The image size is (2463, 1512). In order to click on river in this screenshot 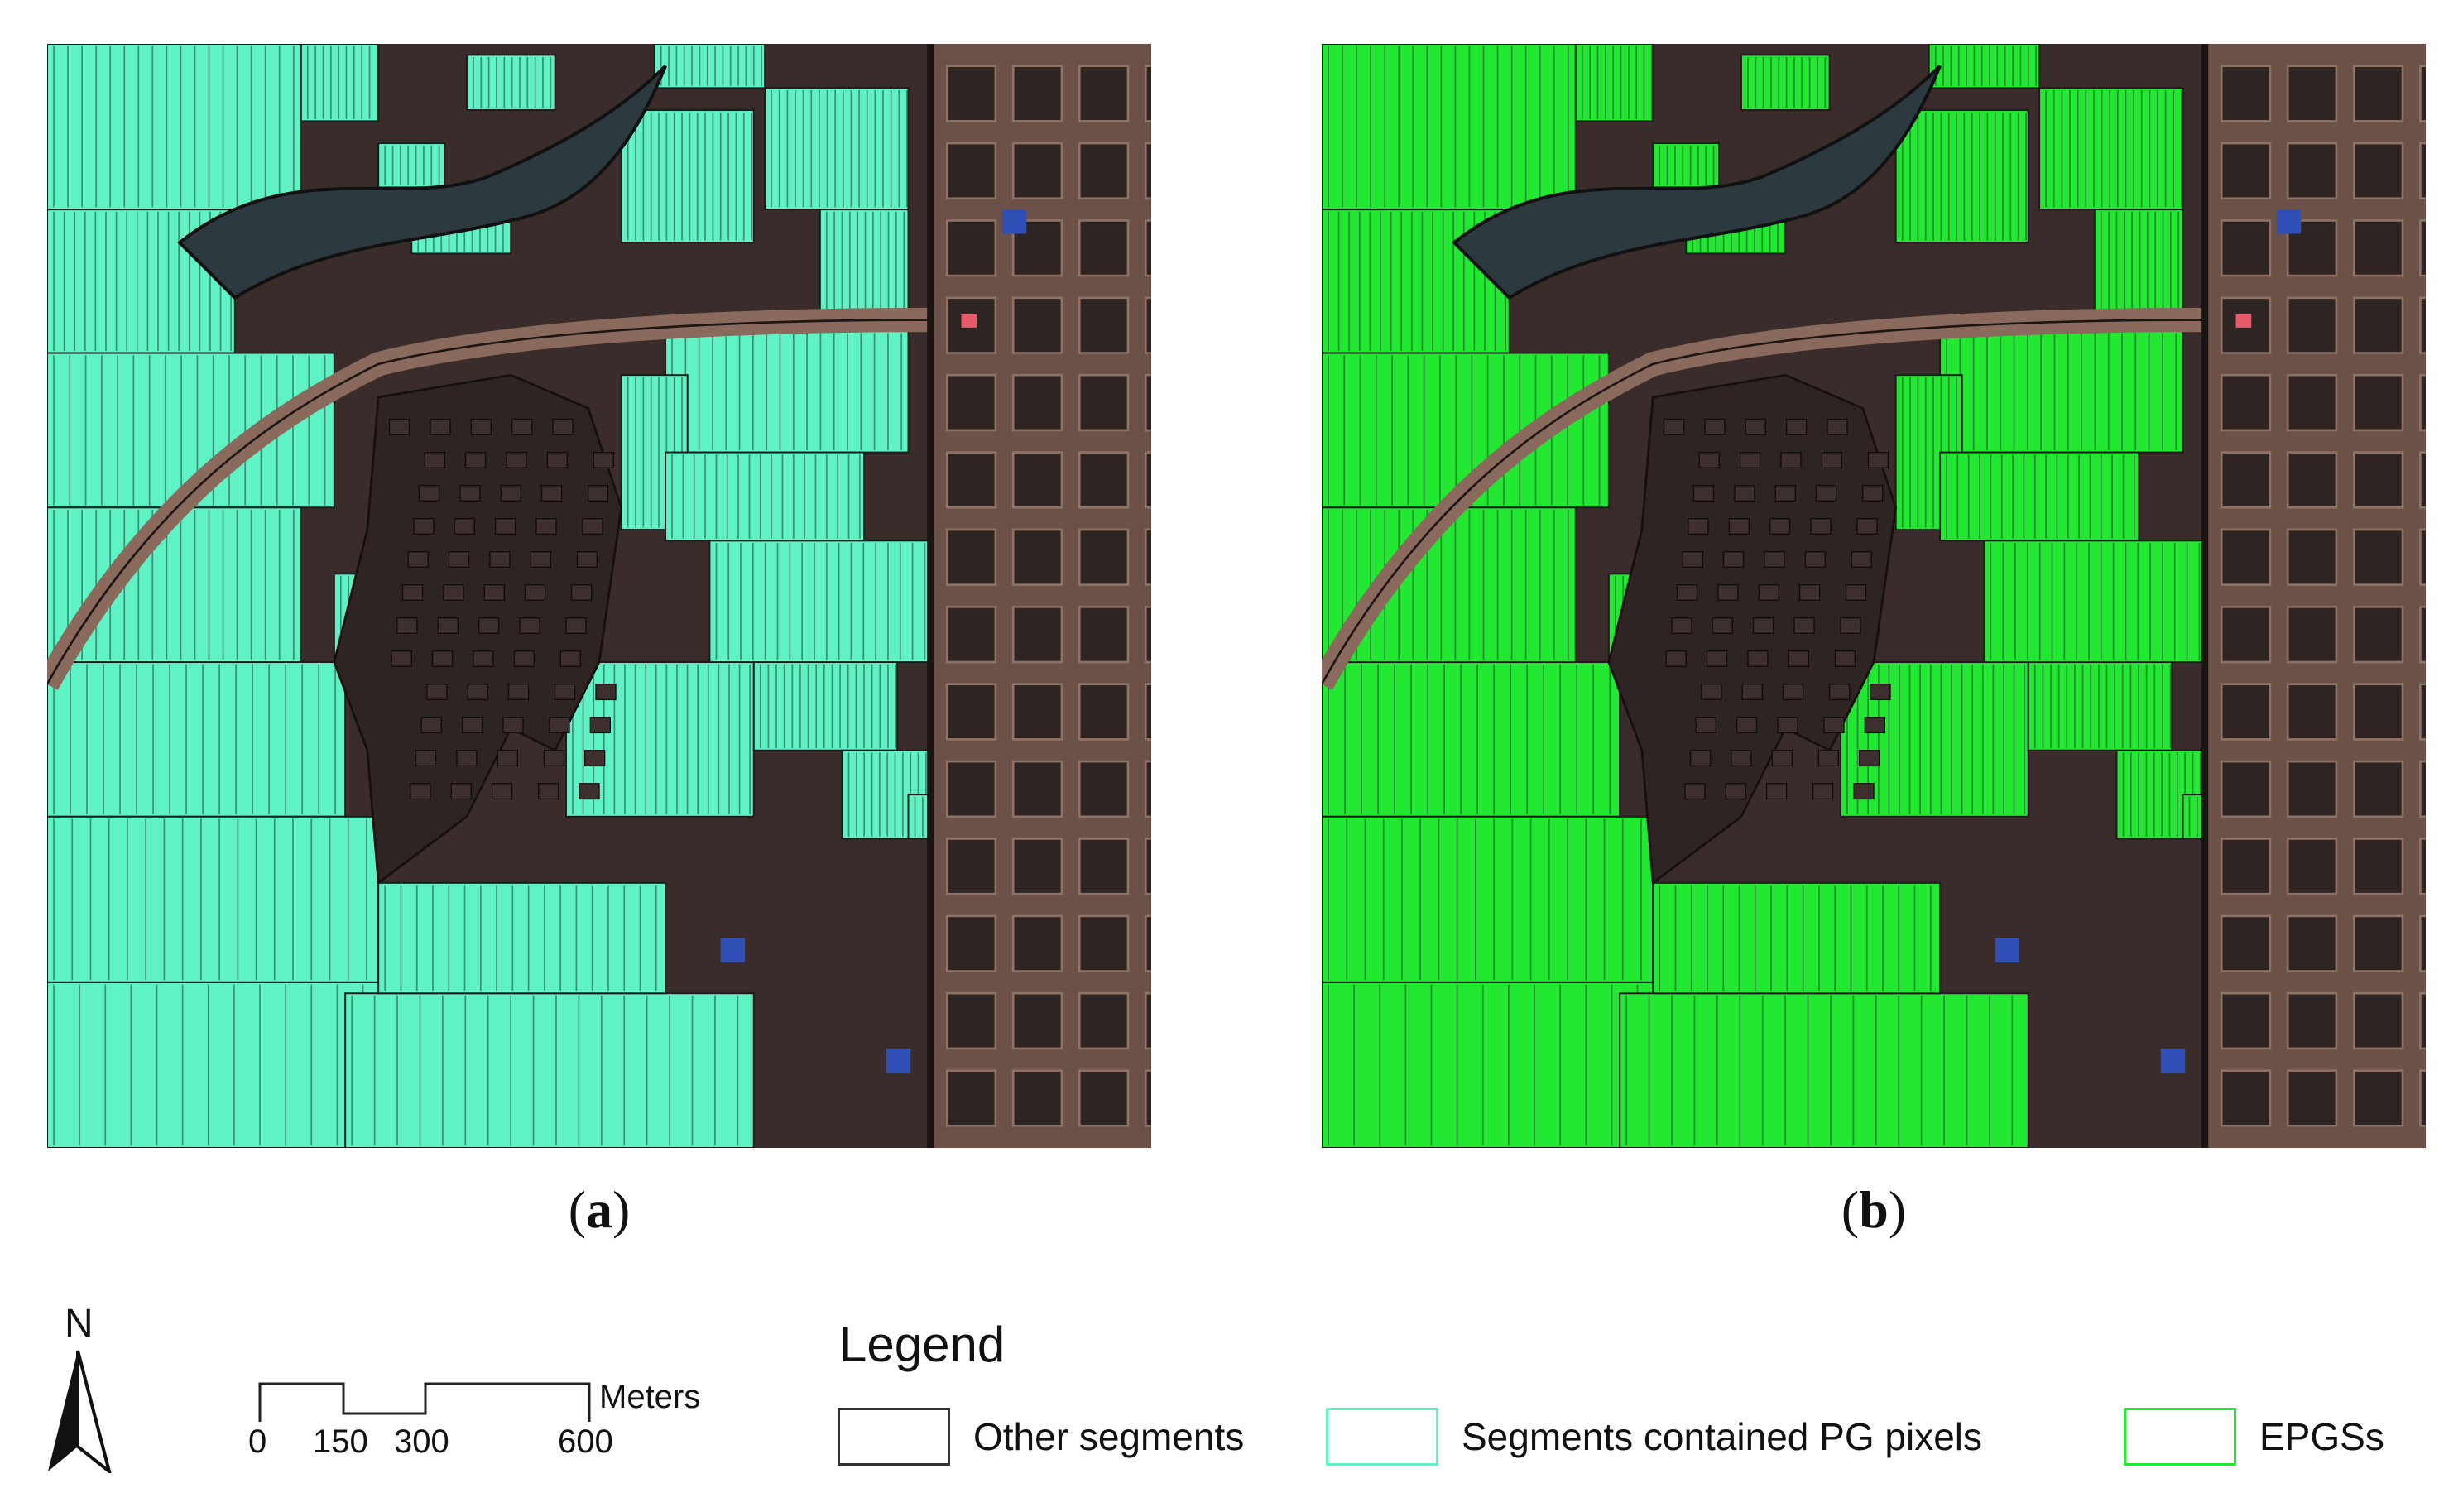, I will do `click(1697, 182)`.